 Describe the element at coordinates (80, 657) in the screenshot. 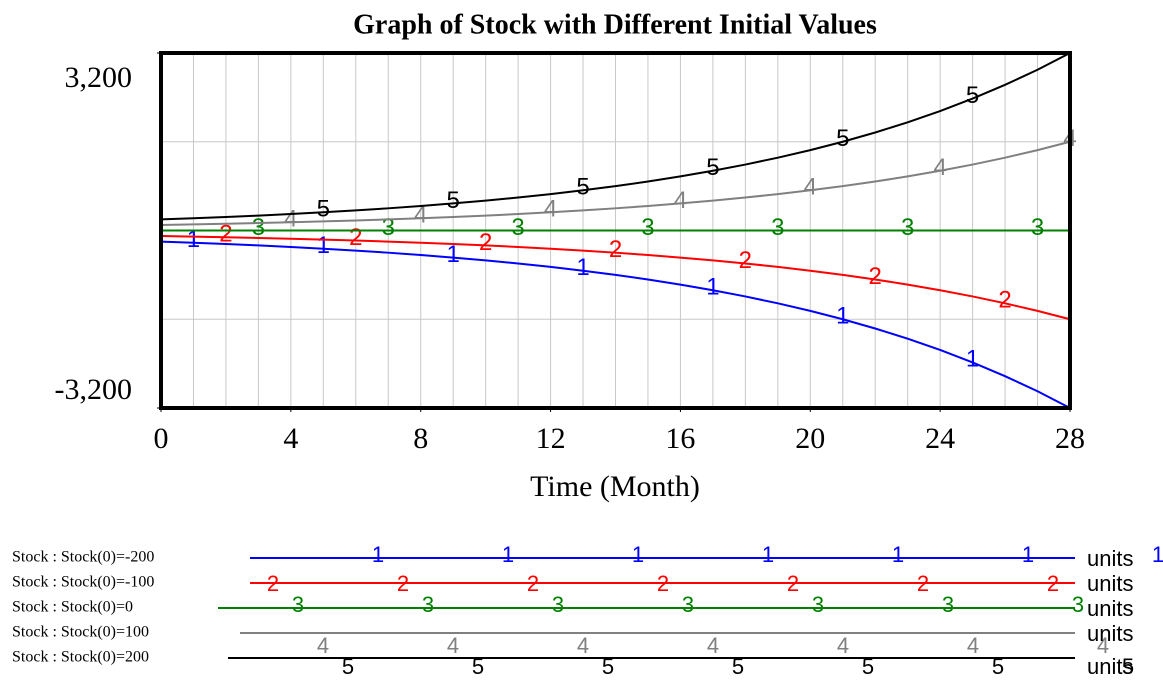

I see `legend-label: Stock : Stock(0)=200` at that location.